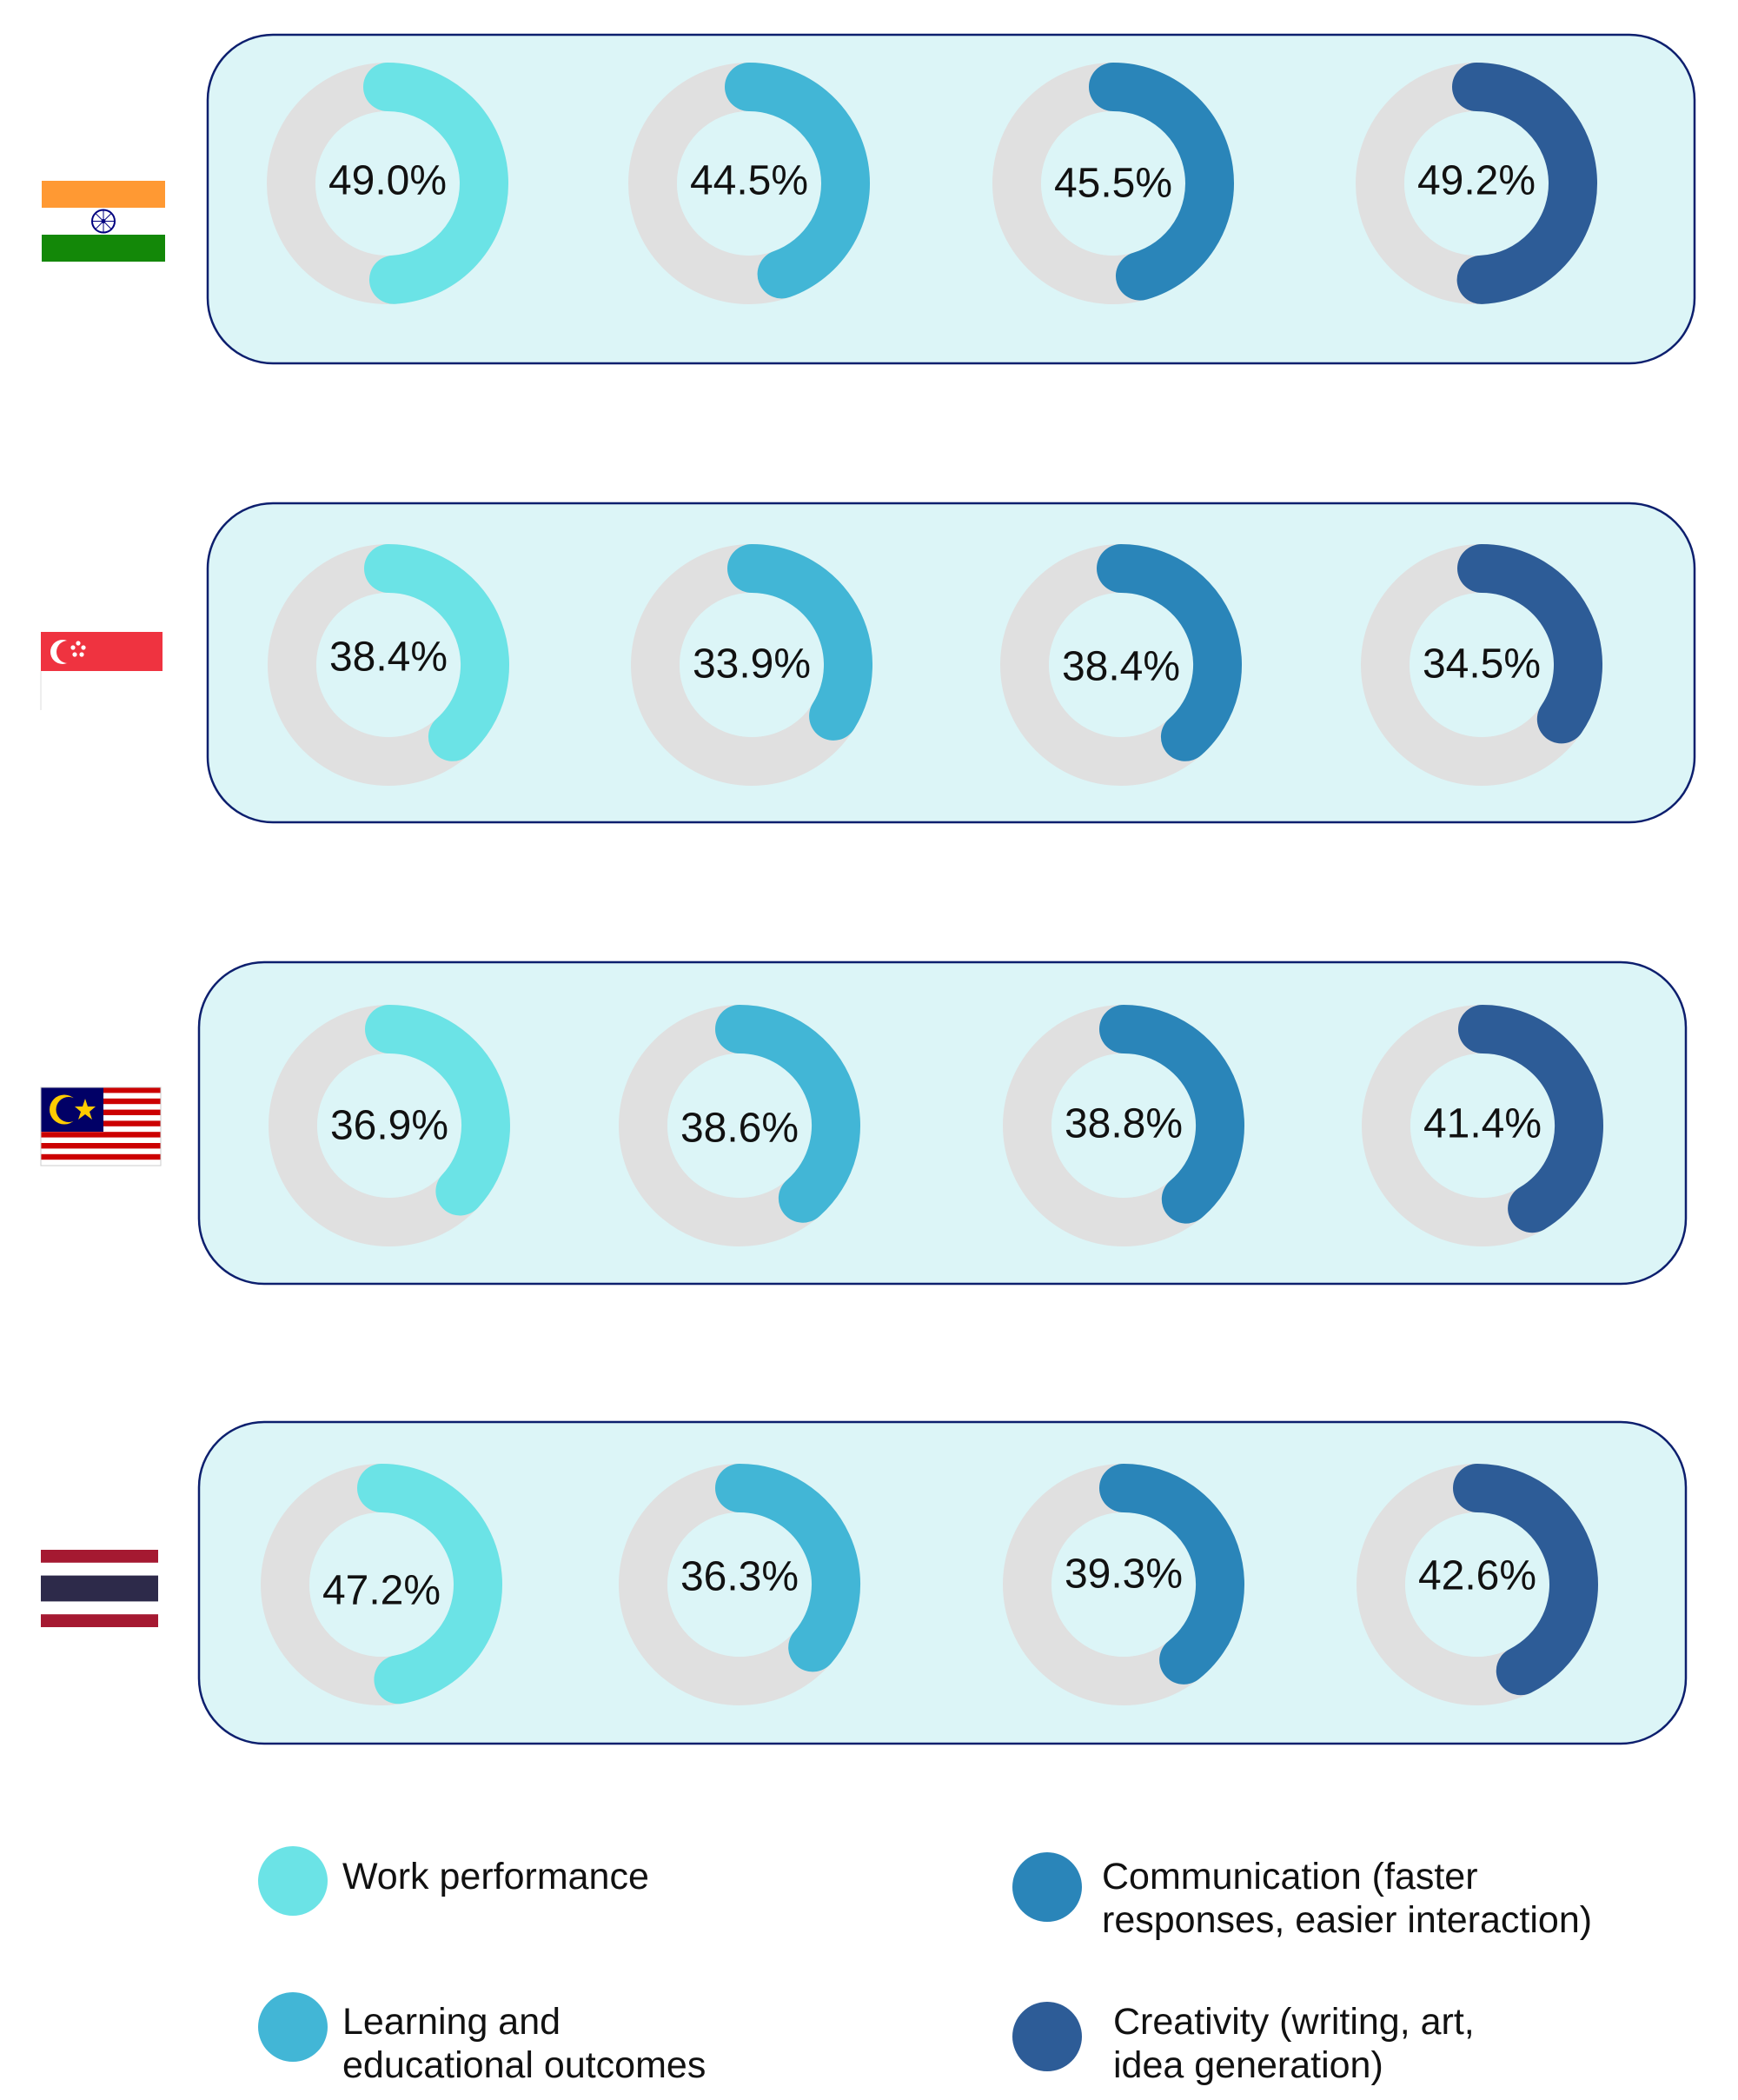  I want to click on thailand-flag-icon, so click(99, 1588).